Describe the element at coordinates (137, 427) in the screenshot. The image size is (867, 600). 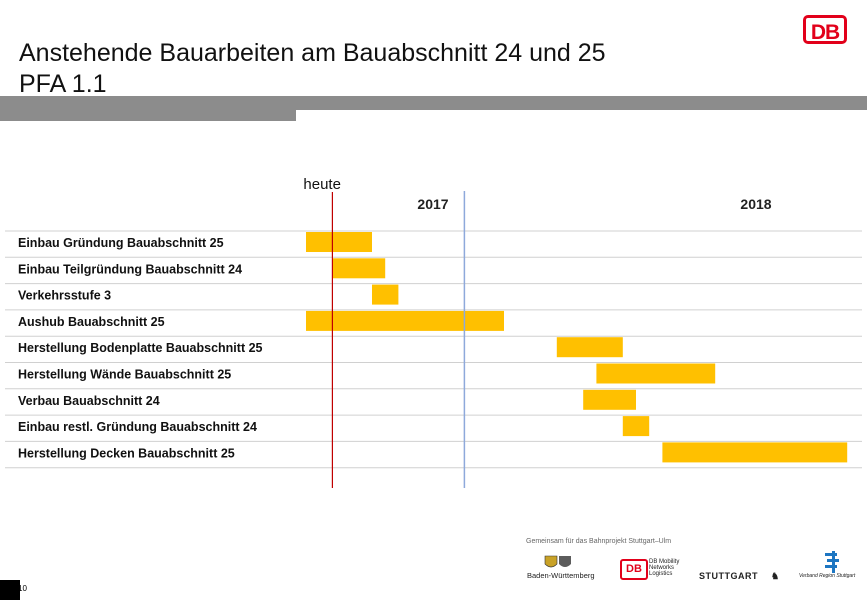
I see `task-label: Einbau restl. Gründung Bauabschnitt 24` at that location.